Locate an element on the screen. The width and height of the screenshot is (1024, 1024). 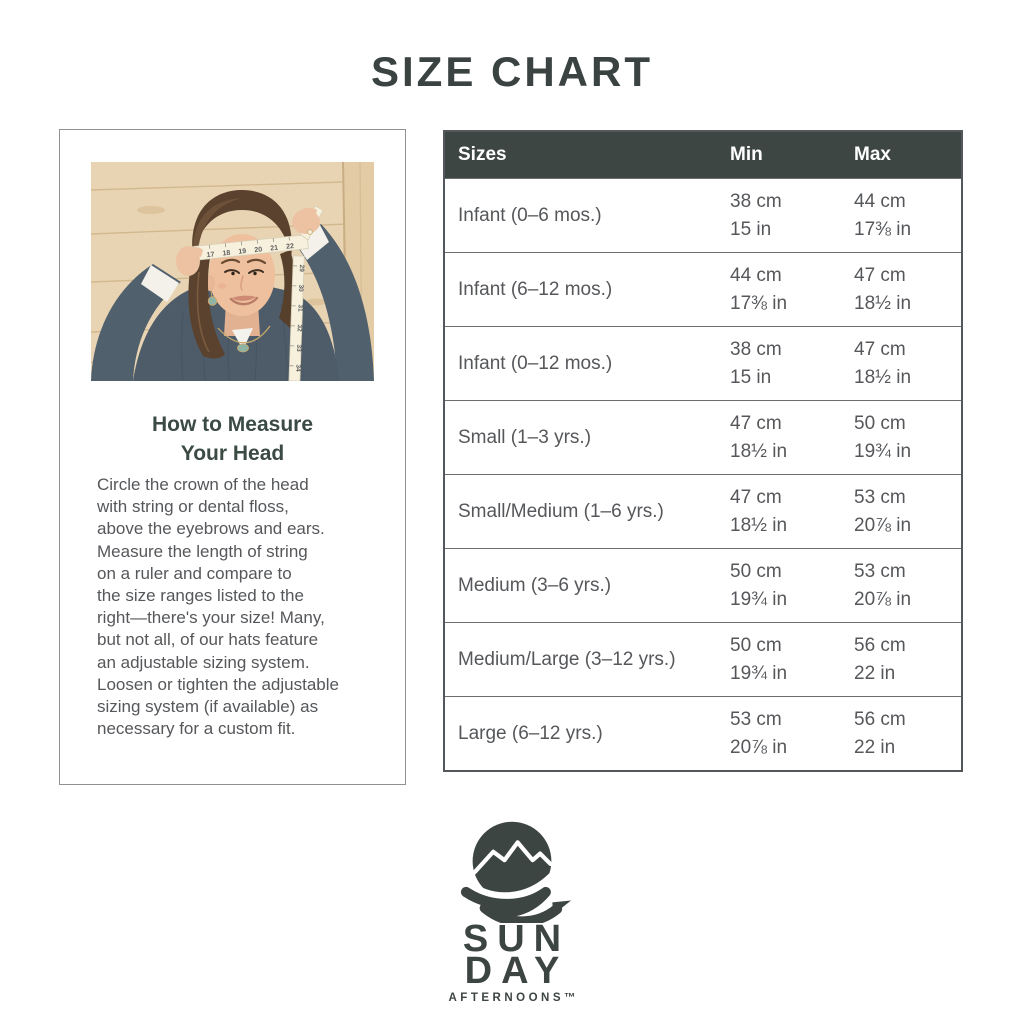
column-header-min: Min is located at coordinates (746, 154).